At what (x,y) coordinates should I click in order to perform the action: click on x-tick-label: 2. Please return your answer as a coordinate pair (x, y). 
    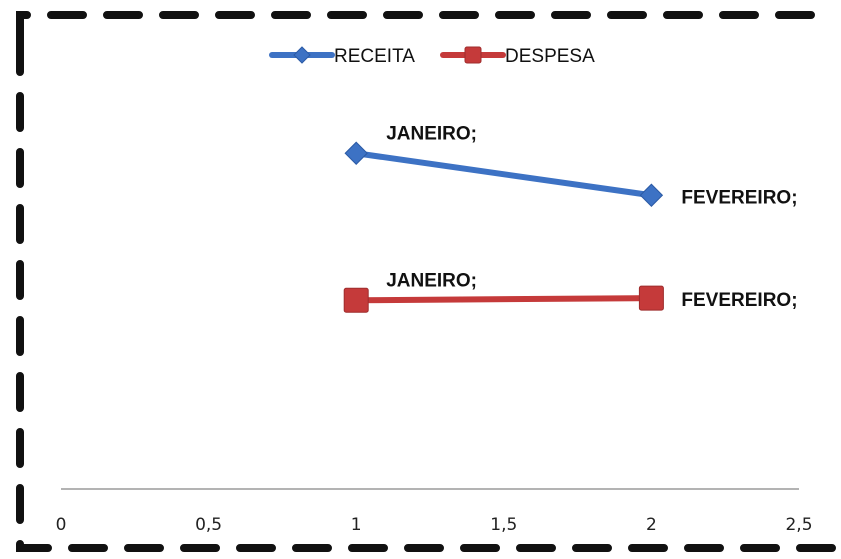
    Looking at the image, I should click on (651, 525).